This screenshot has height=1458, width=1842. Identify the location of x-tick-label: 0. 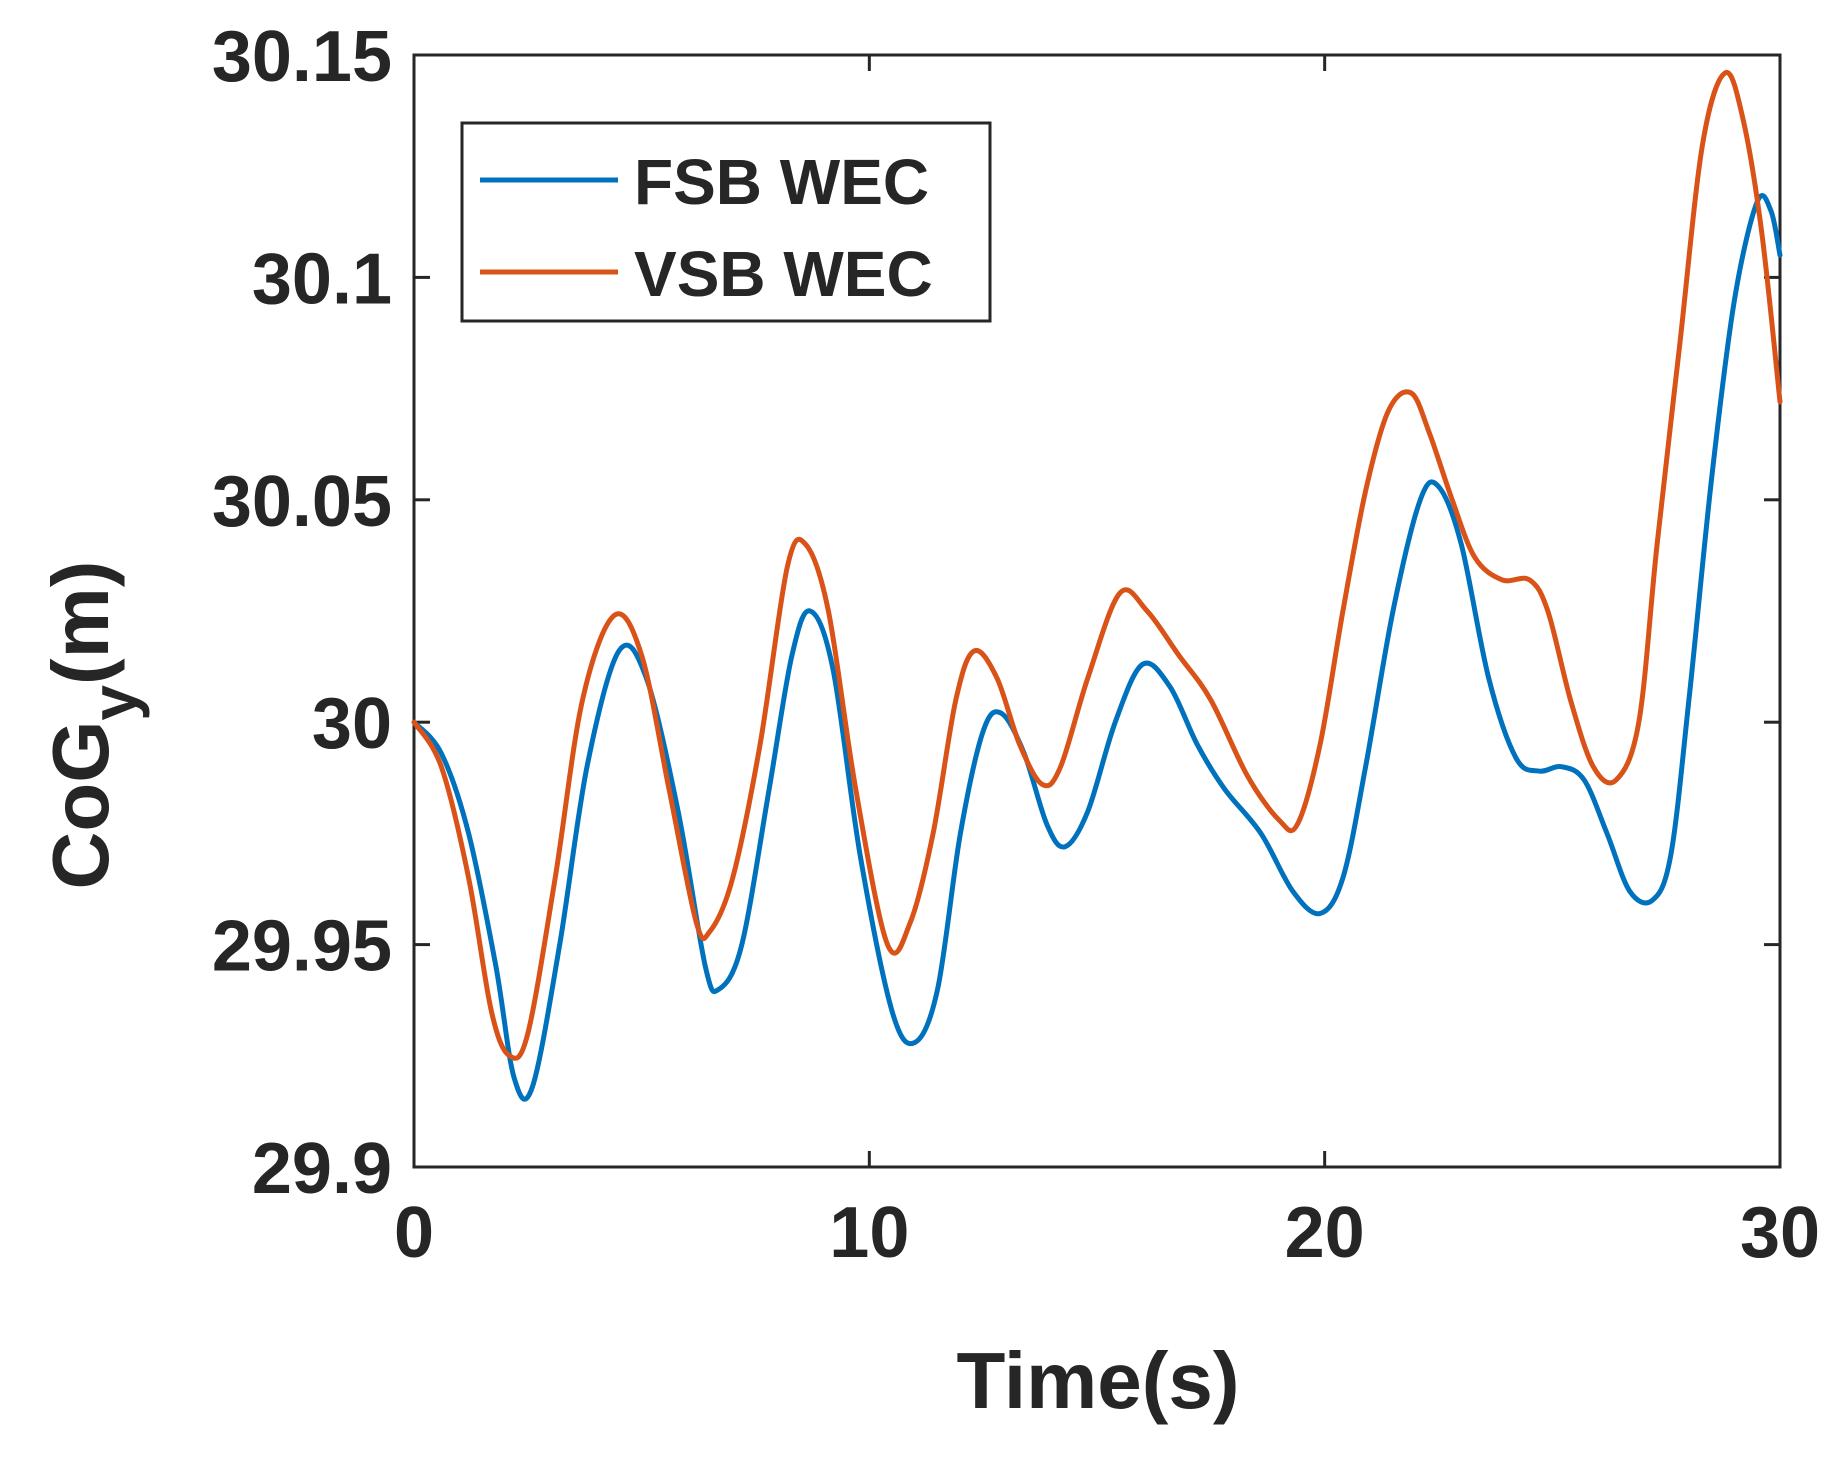
(414, 1233).